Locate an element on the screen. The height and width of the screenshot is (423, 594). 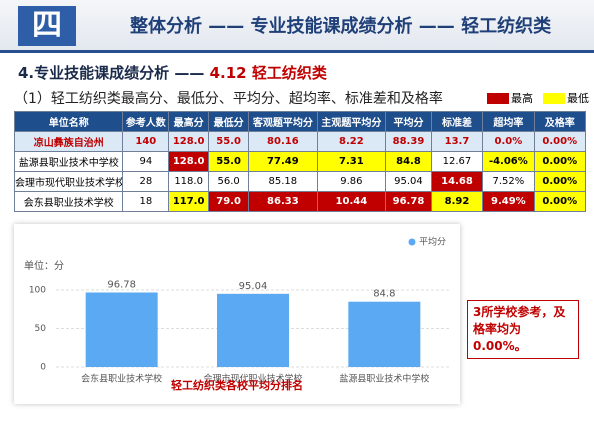
table-cell: 9.86 is located at coordinates (351, 181).